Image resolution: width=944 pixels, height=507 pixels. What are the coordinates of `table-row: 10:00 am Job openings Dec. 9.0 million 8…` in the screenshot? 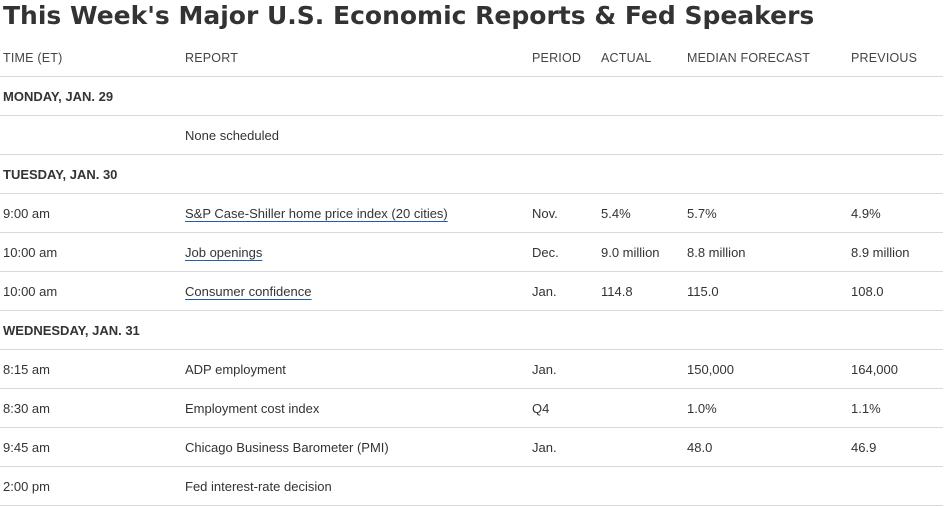 It's located at (471, 252).